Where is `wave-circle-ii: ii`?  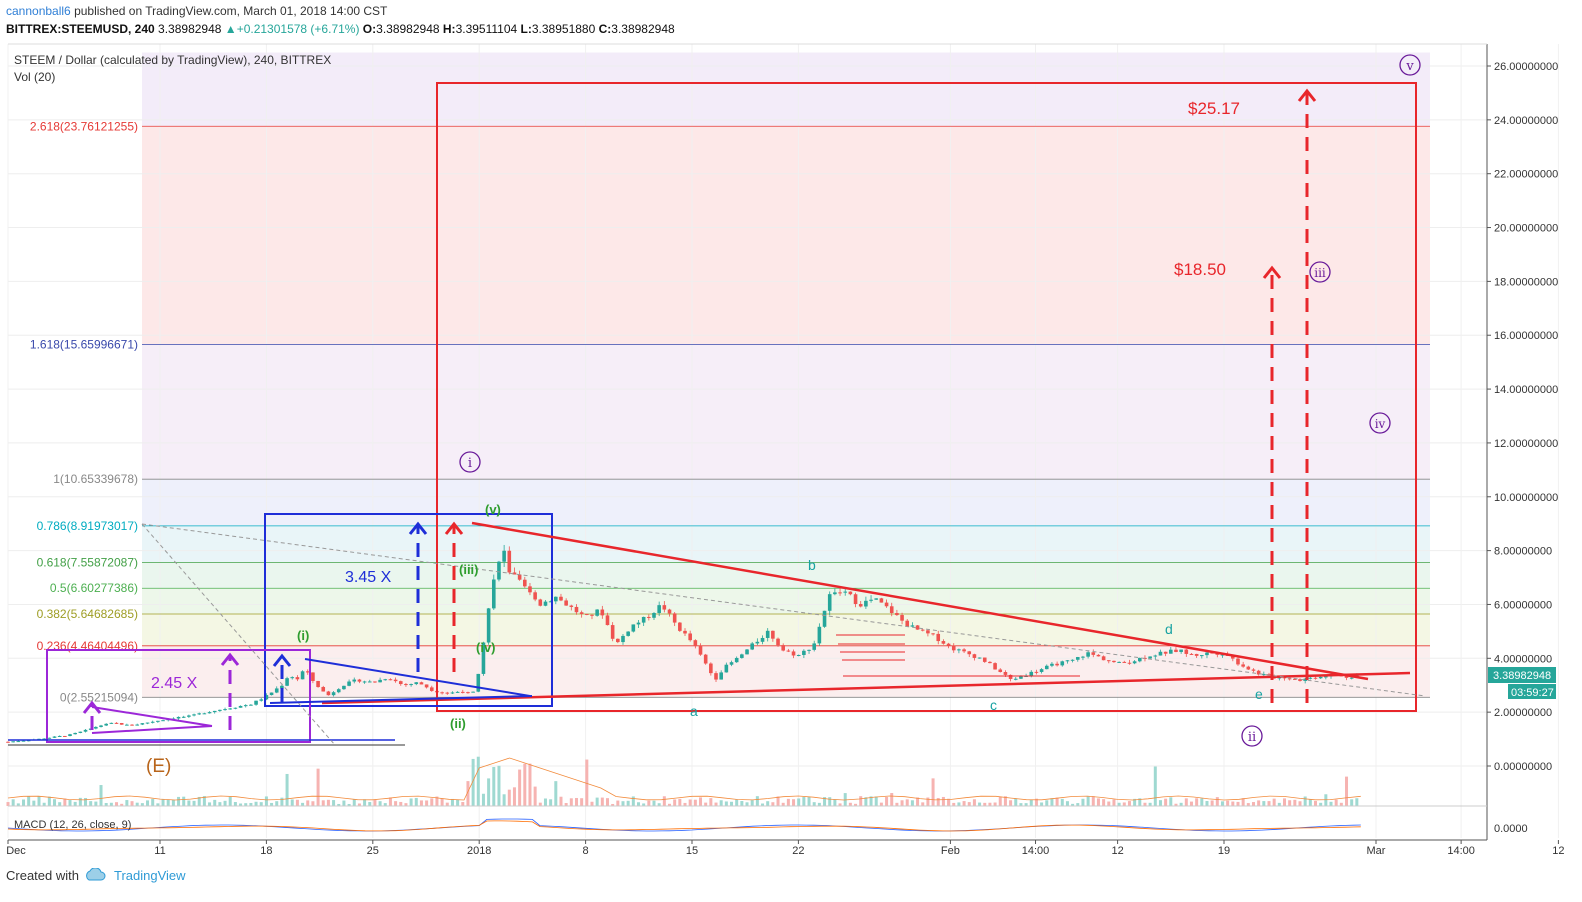 wave-circle-ii: ii is located at coordinates (1252, 736).